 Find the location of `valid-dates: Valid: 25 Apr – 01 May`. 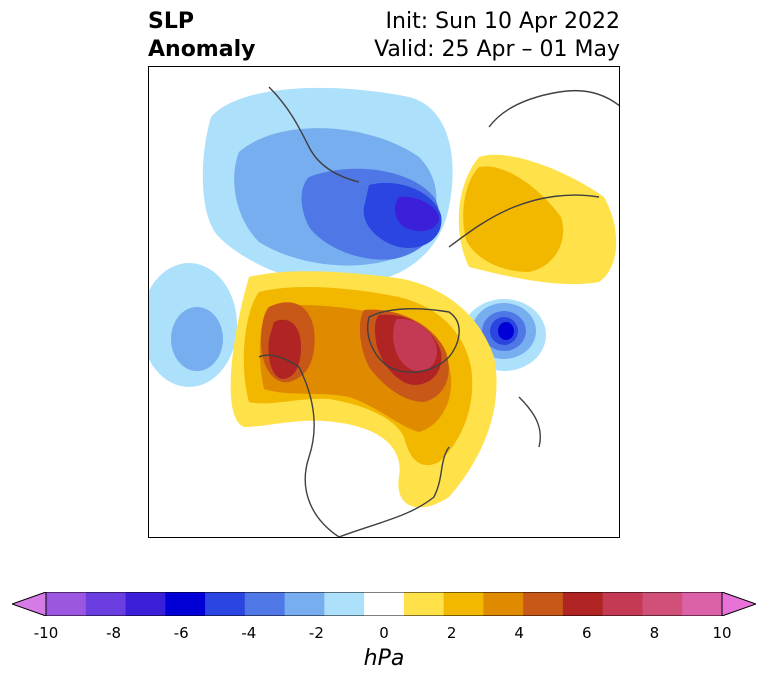

valid-dates: Valid: 25 Apr – 01 May is located at coordinates (497, 49).